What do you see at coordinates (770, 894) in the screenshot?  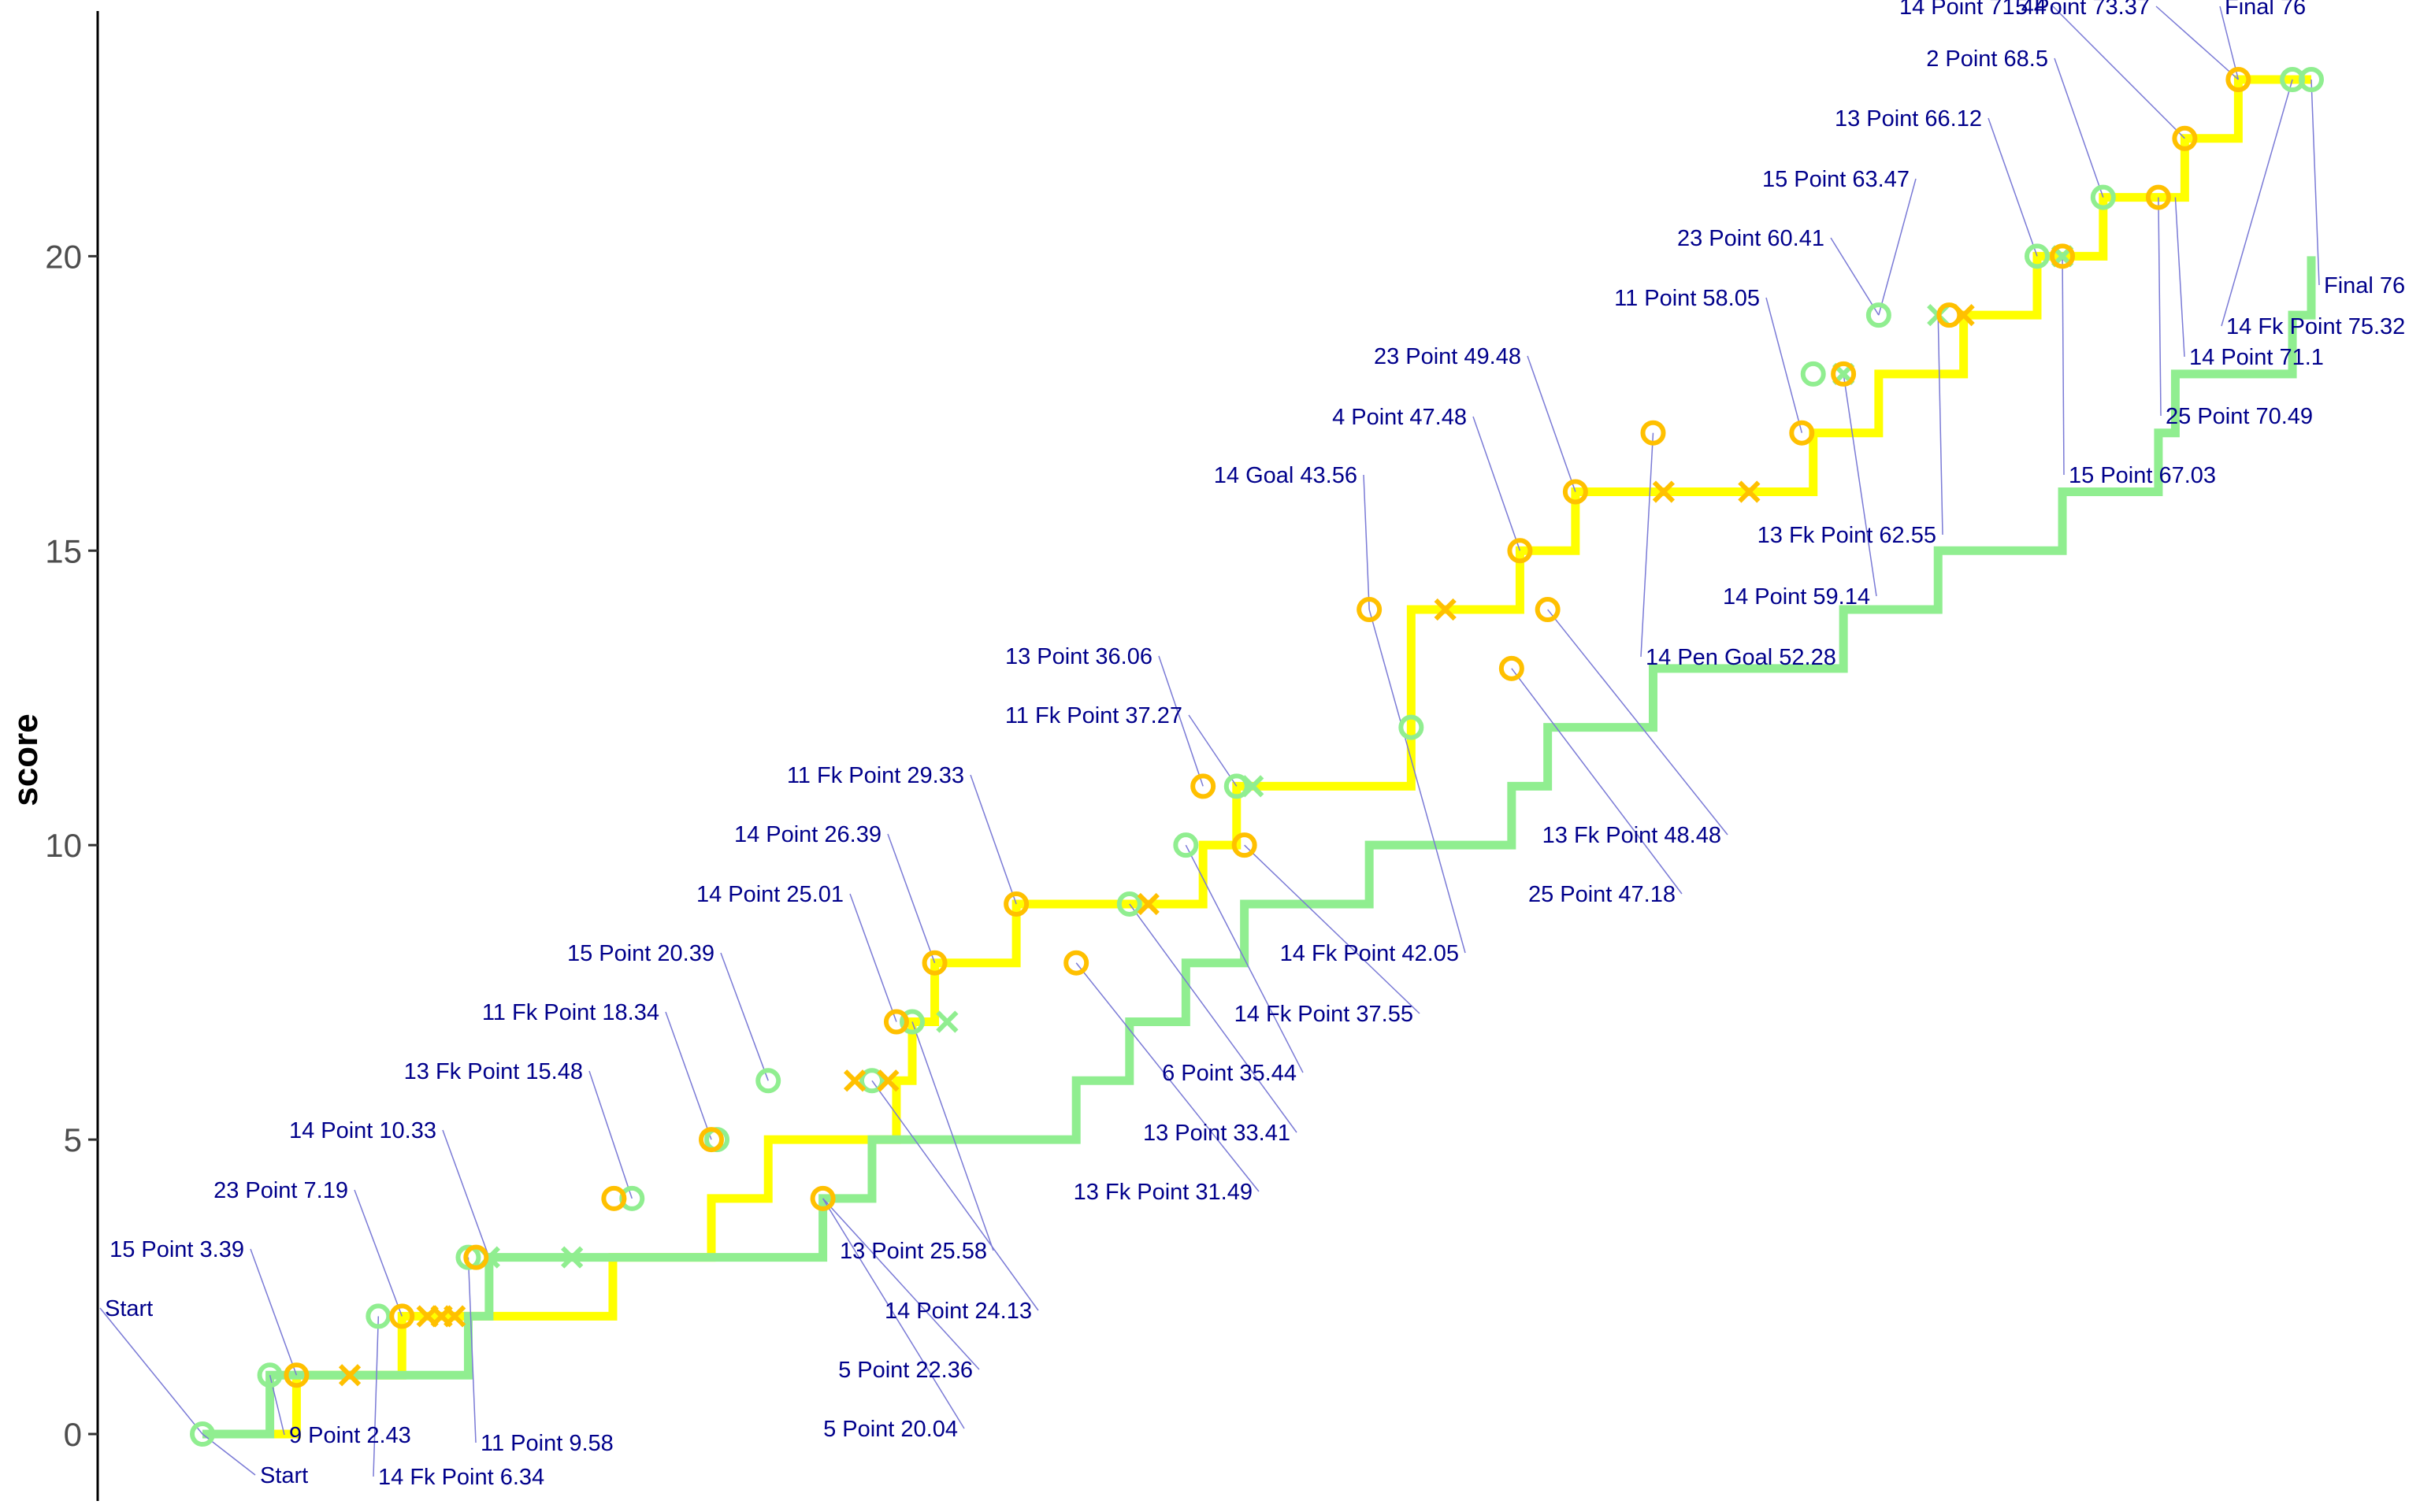 I see `annotation-label: 14 Point 25.01` at bounding box center [770, 894].